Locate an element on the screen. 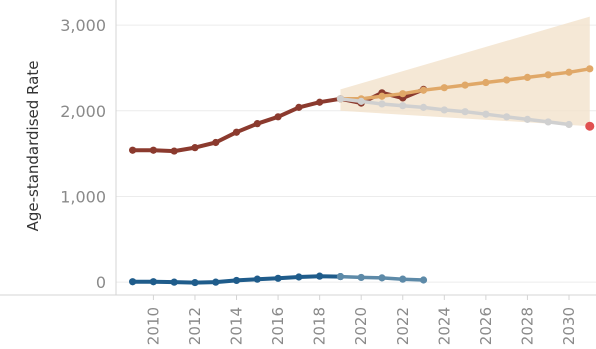  y-tick-label: 1,000 is located at coordinates (83, 196).